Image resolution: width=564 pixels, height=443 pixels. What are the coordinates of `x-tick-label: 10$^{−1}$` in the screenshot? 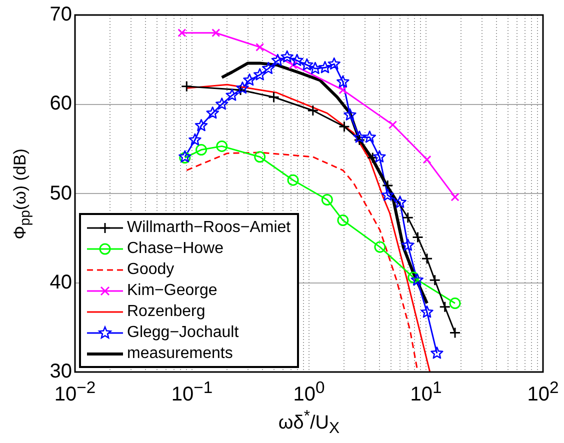 It's located at (192, 392).